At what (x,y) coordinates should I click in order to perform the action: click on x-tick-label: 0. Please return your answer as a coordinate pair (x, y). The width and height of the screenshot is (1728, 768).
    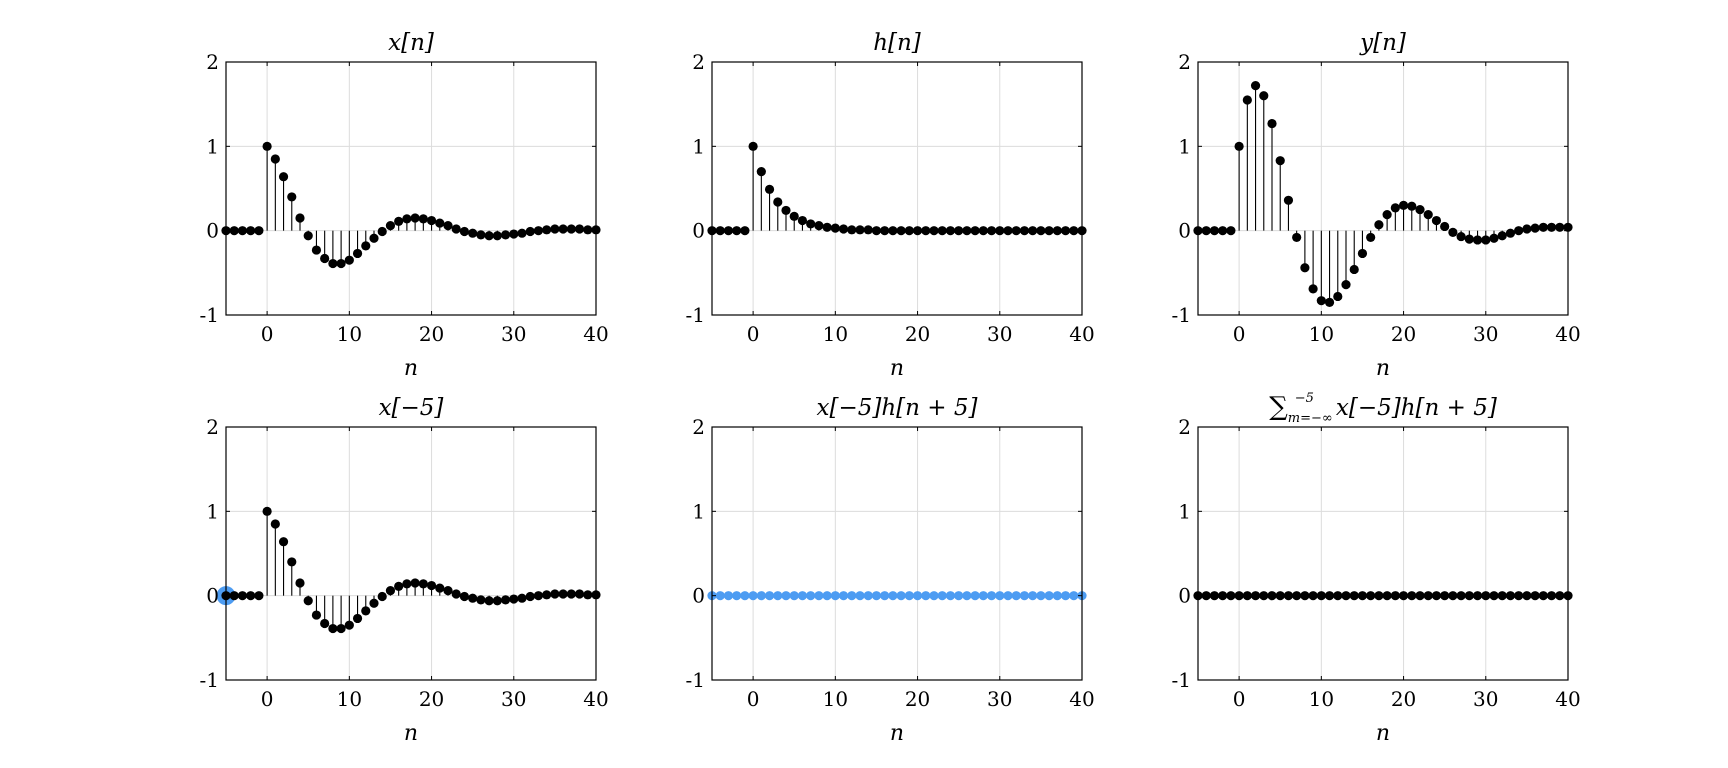
    Looking at the image, I should click on (267, 699).